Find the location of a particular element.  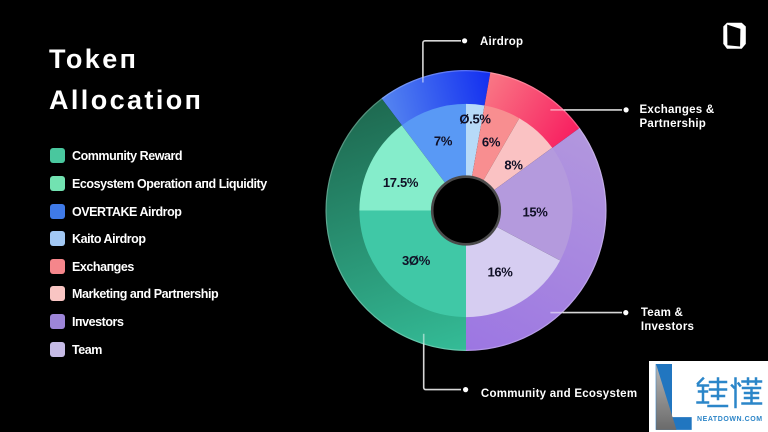

svg-text: 15% is located at coordinates (535, 212).